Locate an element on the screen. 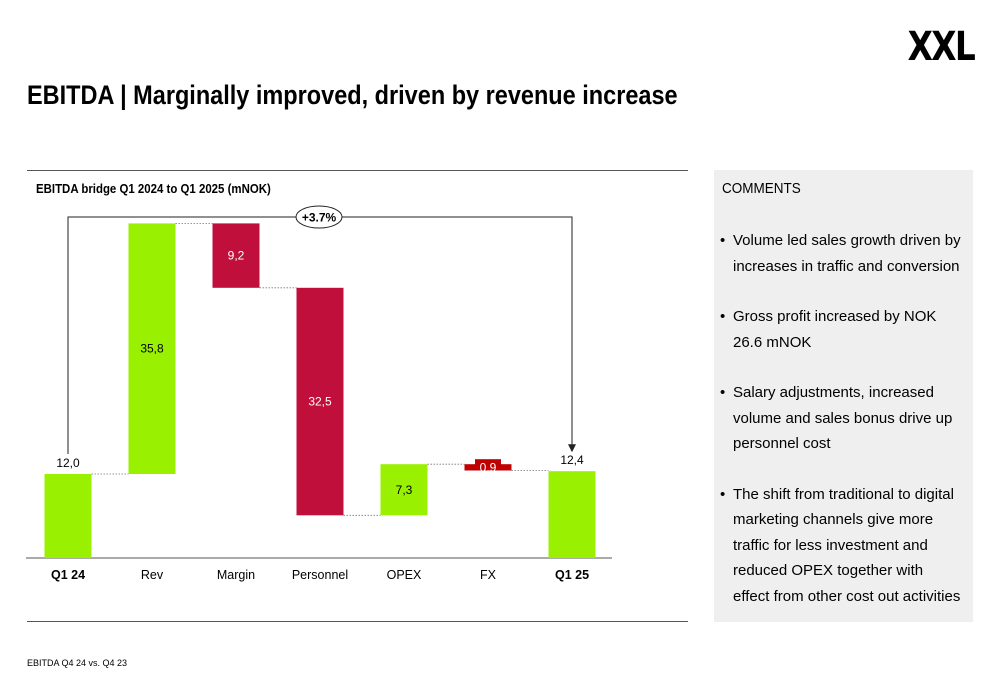  bar-personnel is located at coordinates (320, 401).